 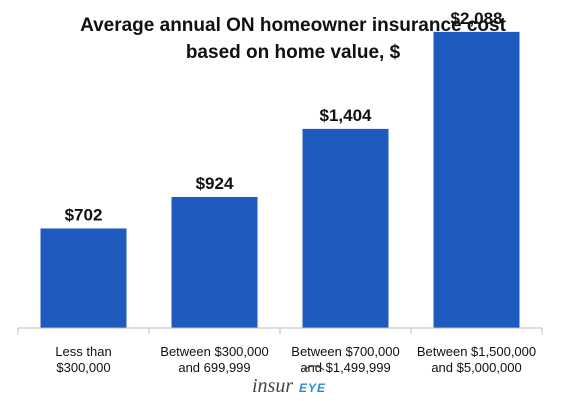 I want to click on insureye-logo: insur EYE, so click(x=289, y=381).